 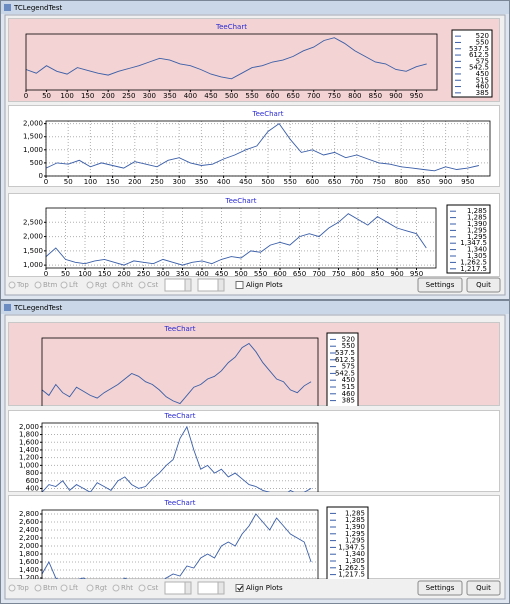 What do you see at coordinates (255, 307) in the screenshot?
I see `title-bar` at bounding box center [255, 307].